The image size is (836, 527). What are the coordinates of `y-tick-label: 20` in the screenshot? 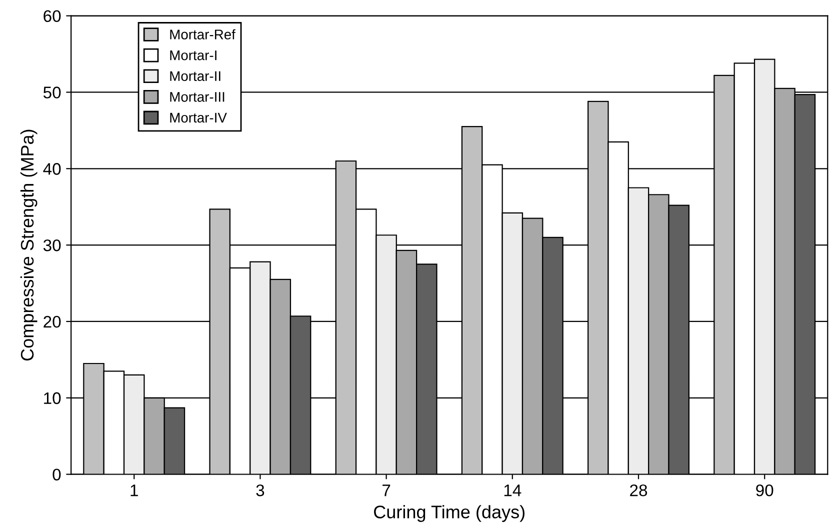 It's located at (52, 322).